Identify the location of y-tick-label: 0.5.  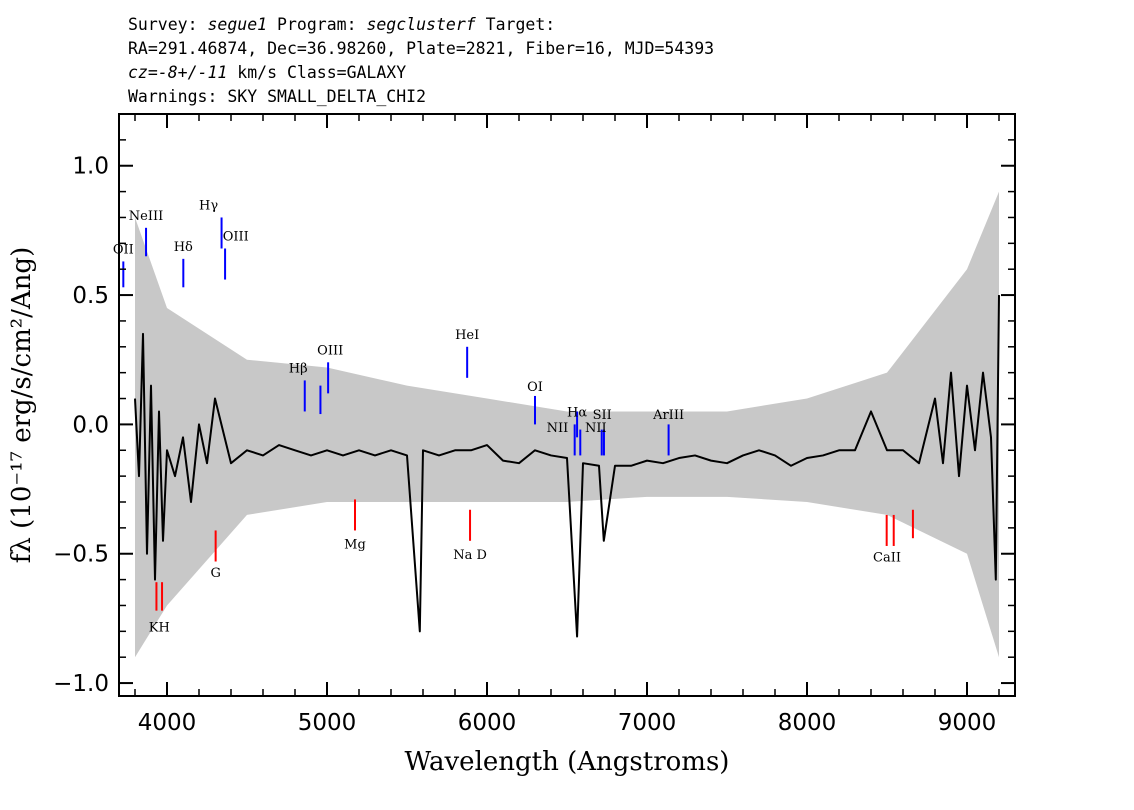
(90, 296).